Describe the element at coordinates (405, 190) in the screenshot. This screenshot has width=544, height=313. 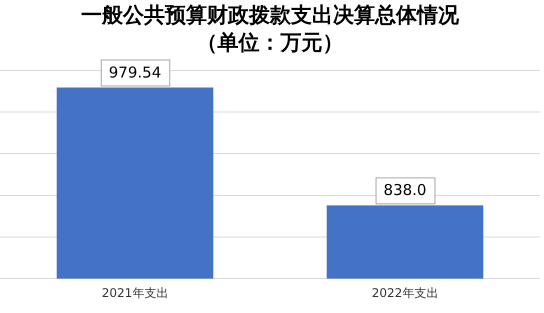
I see `data-label: 838.0` at that location.